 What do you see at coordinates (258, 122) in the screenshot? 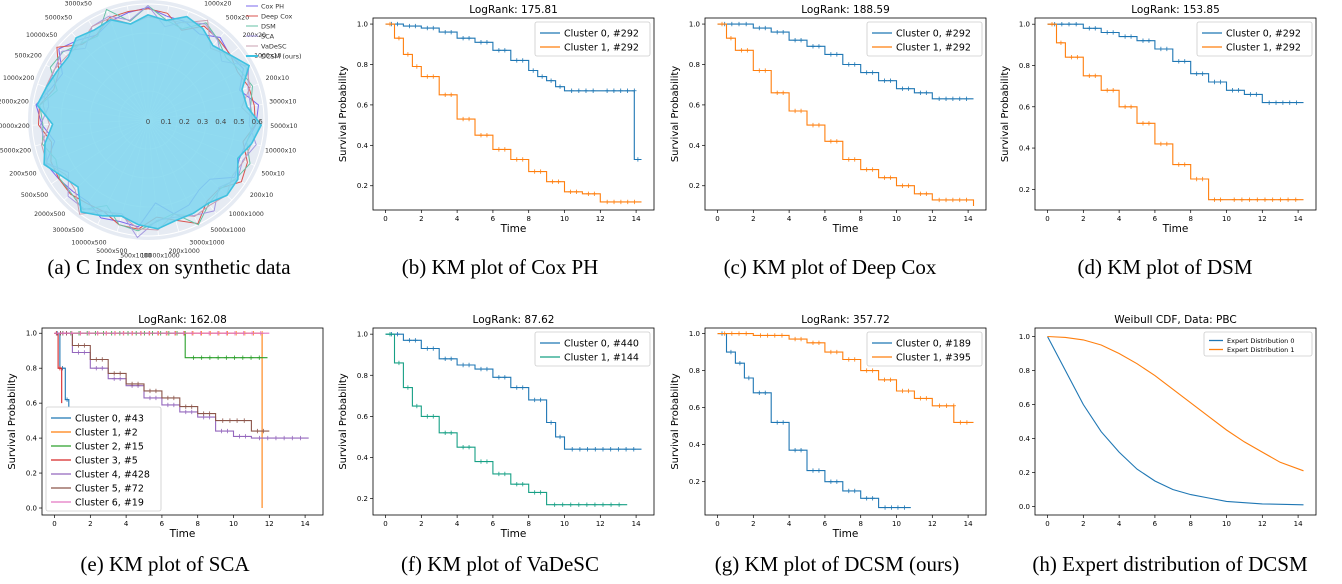
I see `radar-radial-tick: 0.6` at bounding box center [258, 122].